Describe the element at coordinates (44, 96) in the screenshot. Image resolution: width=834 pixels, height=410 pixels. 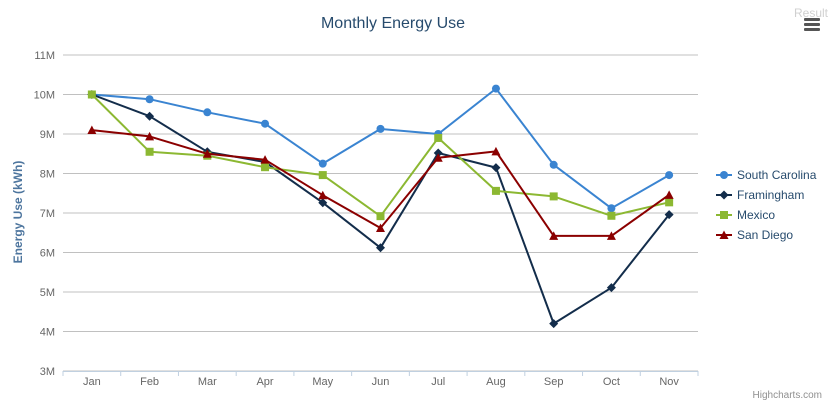
I see `y-tick-label: 10M` at that location.